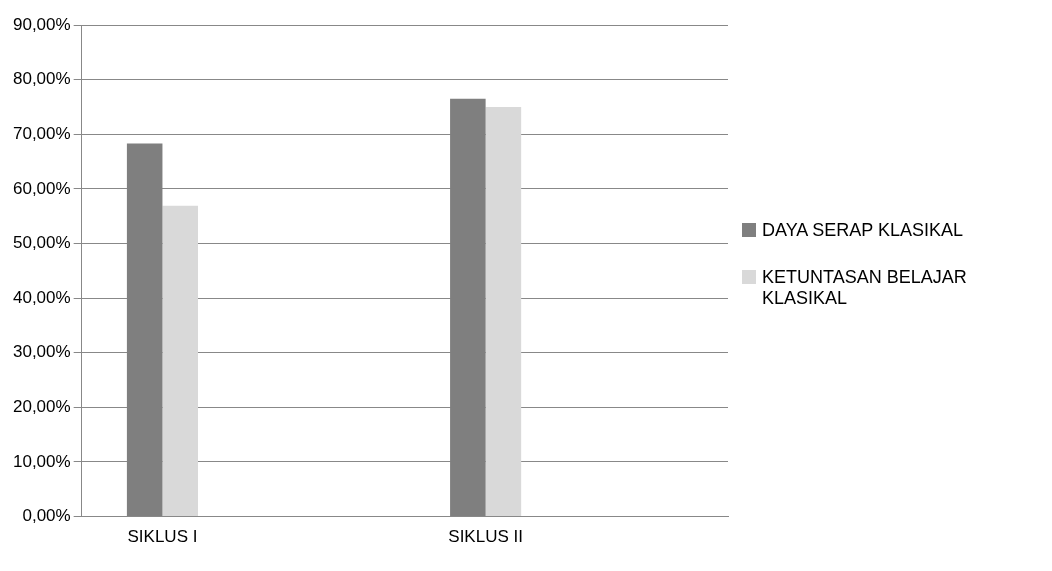 This screenshot has width=1052, height=571. What do you see at coordinates (41, 24) in the screenshot?
I see `y-tick-label: 90,00%` at bounding box center [41, 24].